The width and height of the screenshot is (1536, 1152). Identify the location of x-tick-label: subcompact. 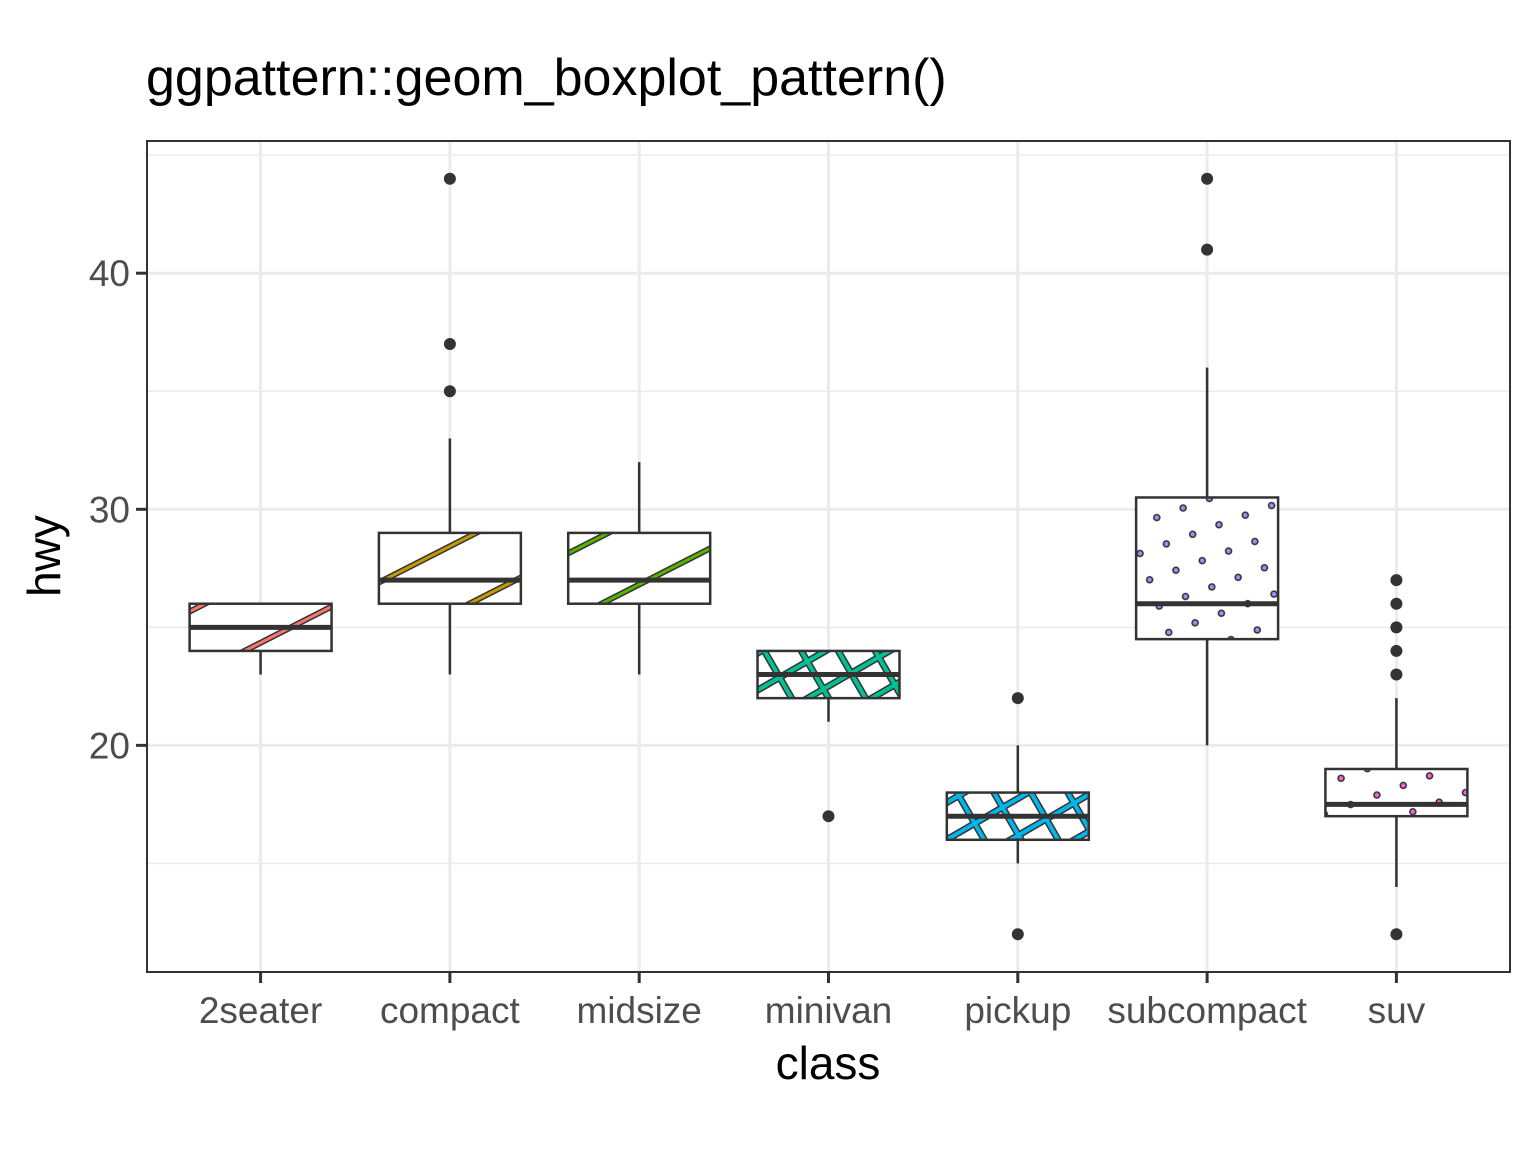
(1207, 1010).